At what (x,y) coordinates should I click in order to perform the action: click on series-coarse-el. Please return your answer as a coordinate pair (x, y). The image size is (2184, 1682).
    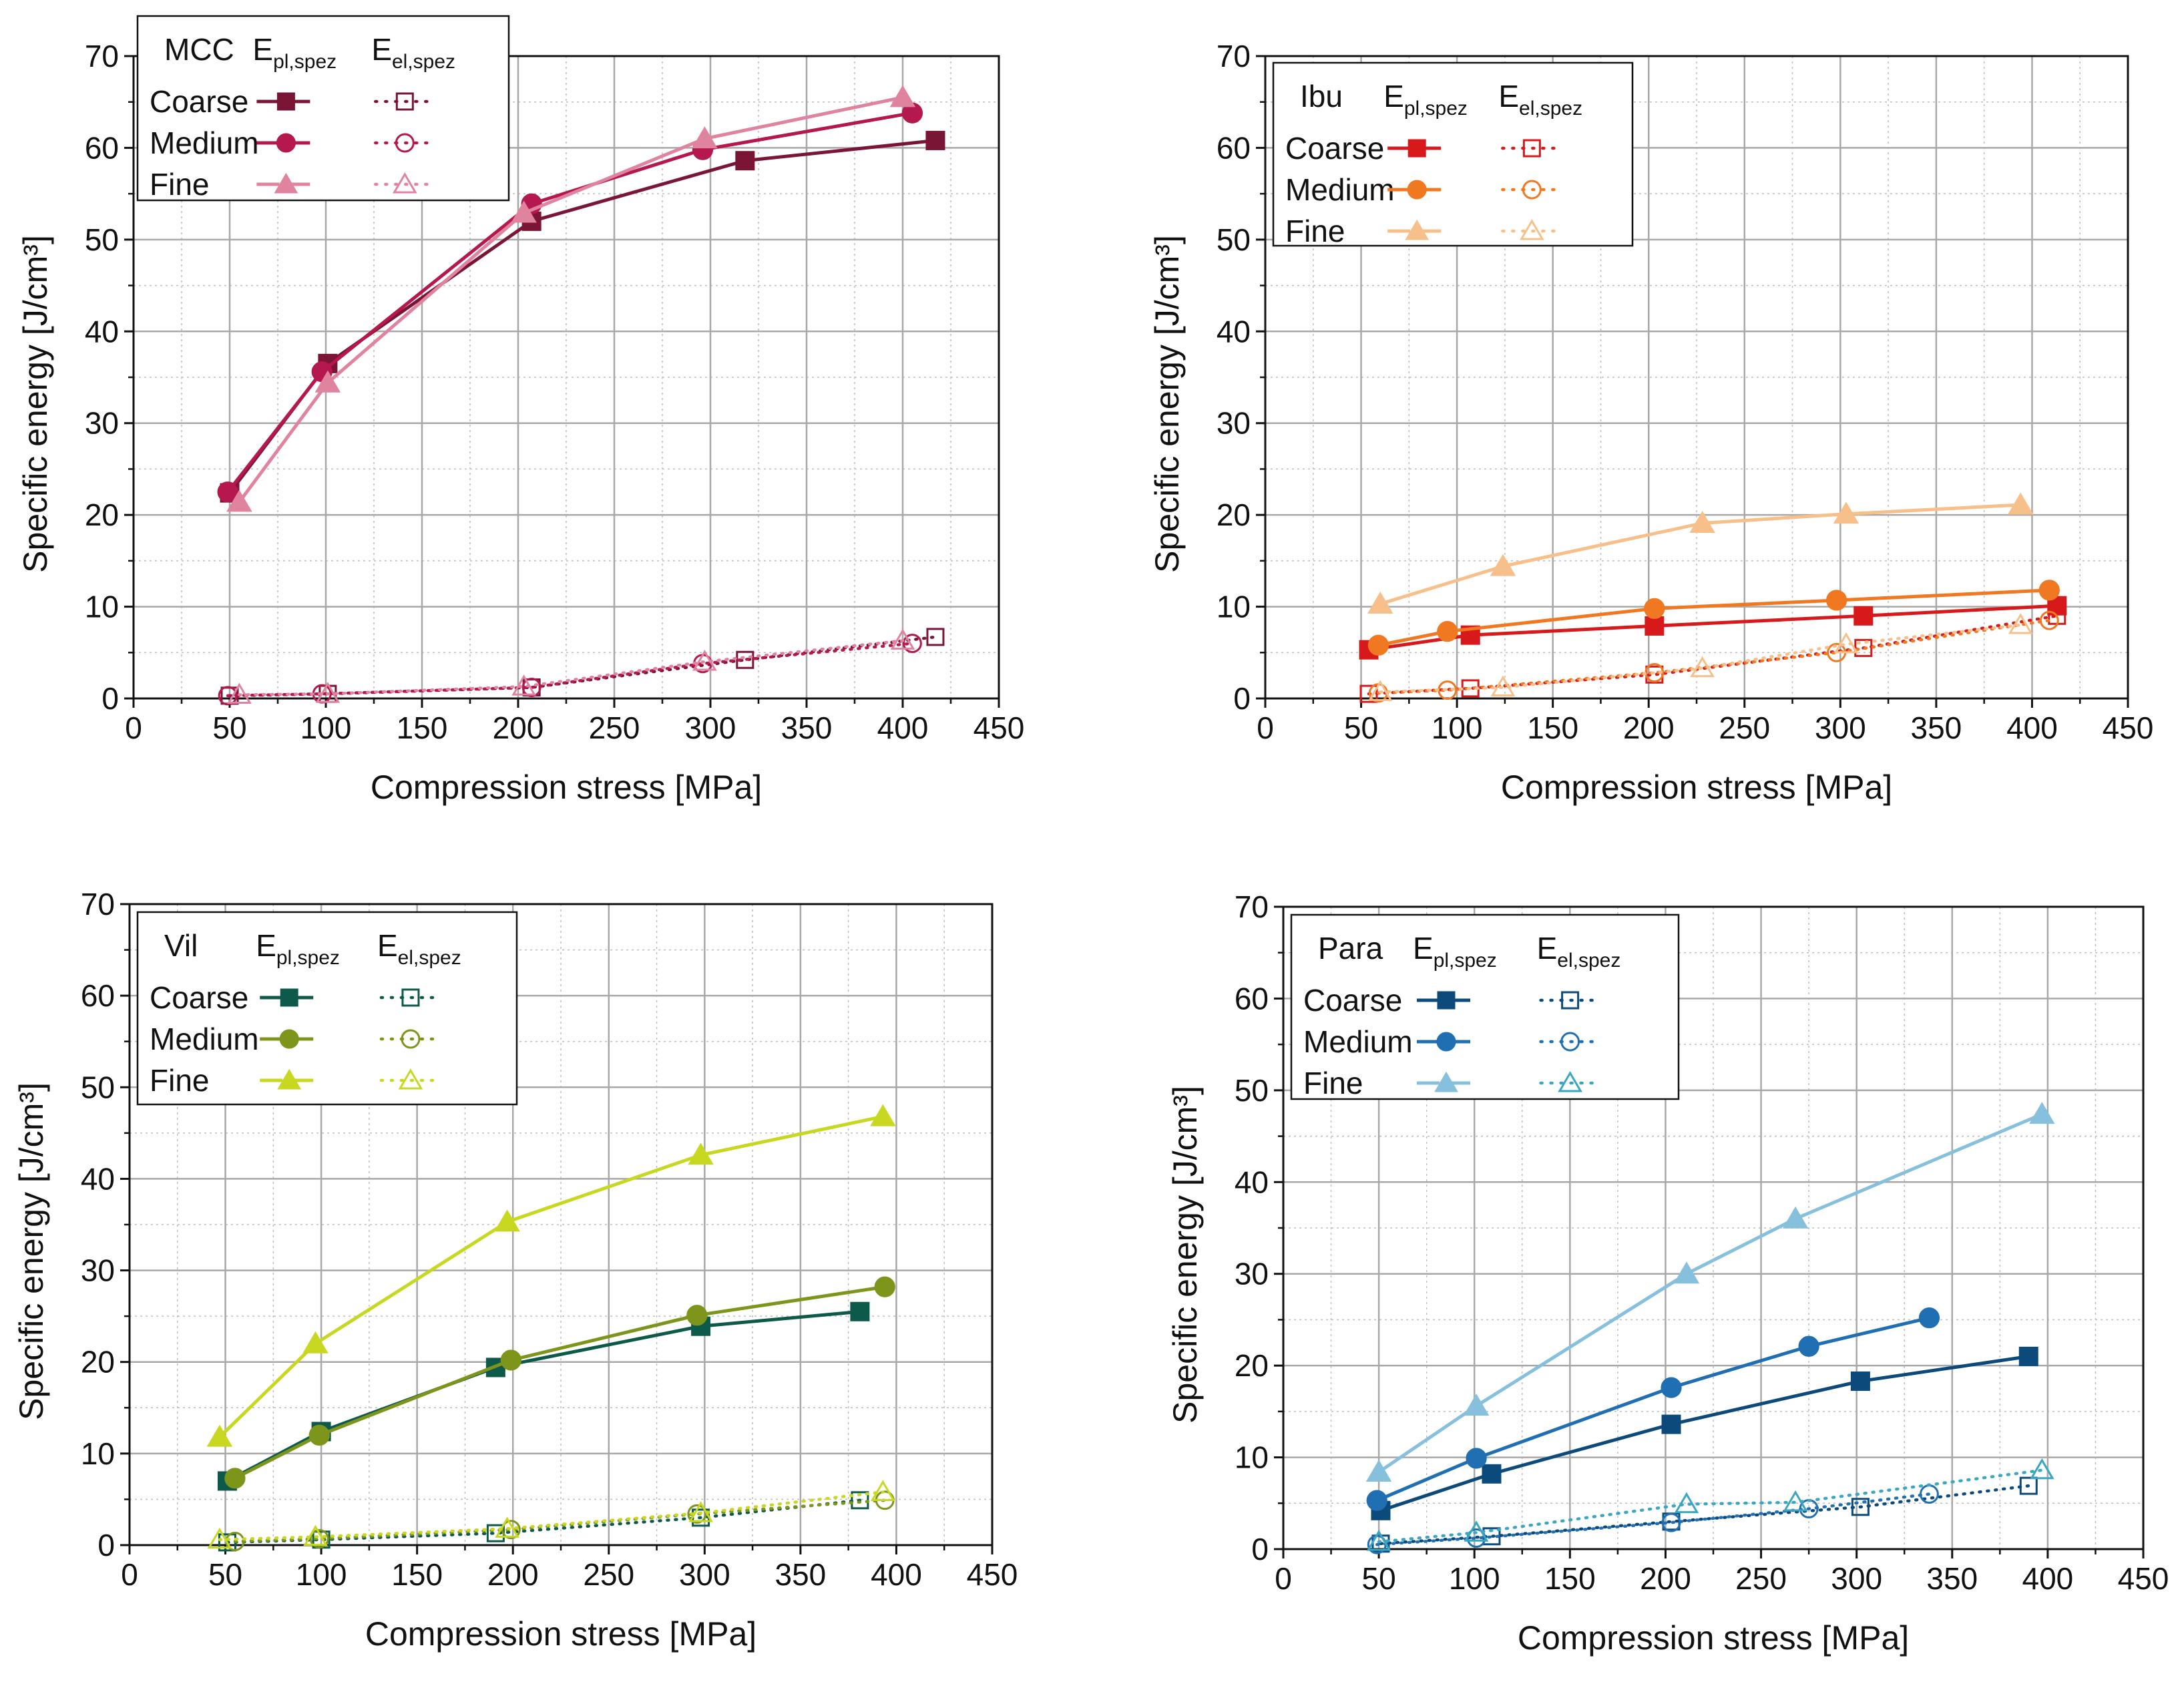
    Looking at the image, I should click on (543, 1521).